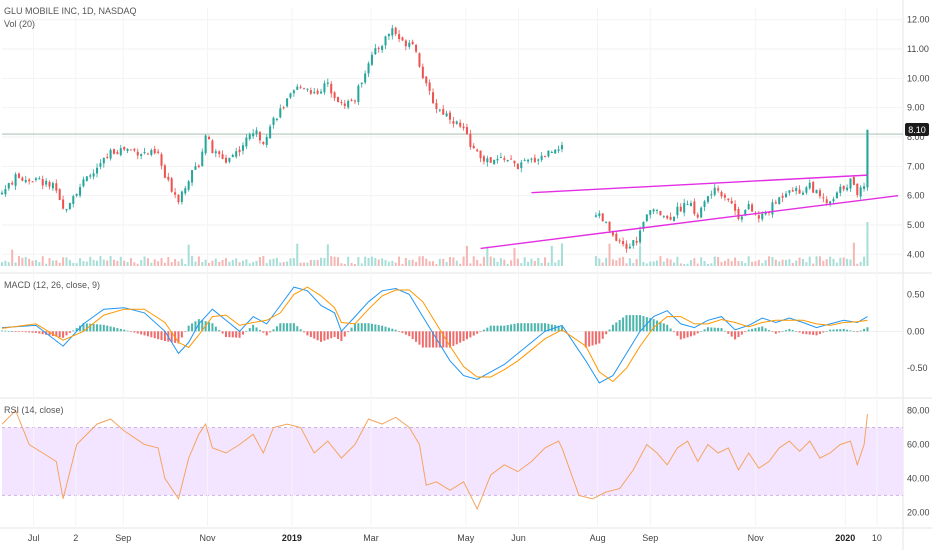 This screenshot has height=550, width=932. I want to click on date-tick-label: 2020, so click(845, 538).